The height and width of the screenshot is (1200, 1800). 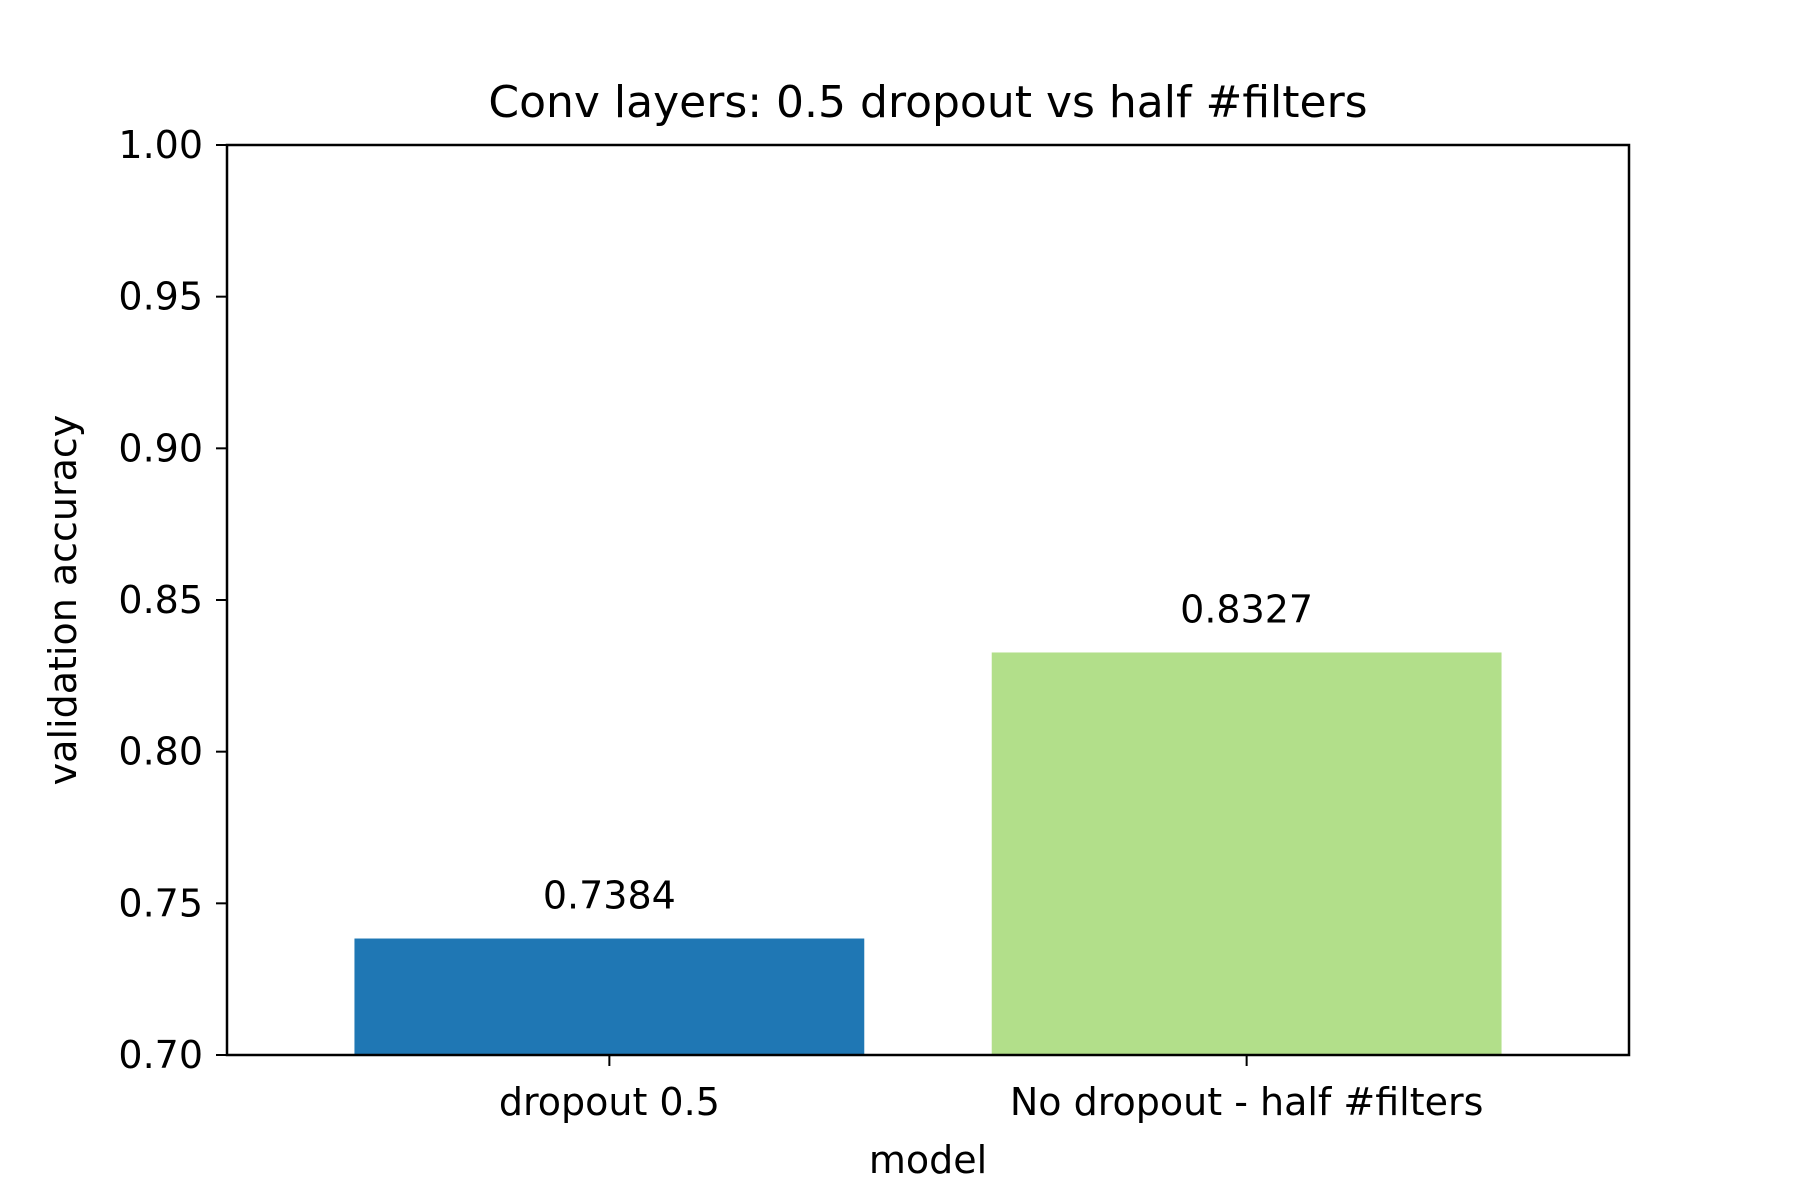 What do you see at coordinates (160, 448) in the screenshot?
I see `y-tick-label-5: 0.90` at bounding box center [160, 448].